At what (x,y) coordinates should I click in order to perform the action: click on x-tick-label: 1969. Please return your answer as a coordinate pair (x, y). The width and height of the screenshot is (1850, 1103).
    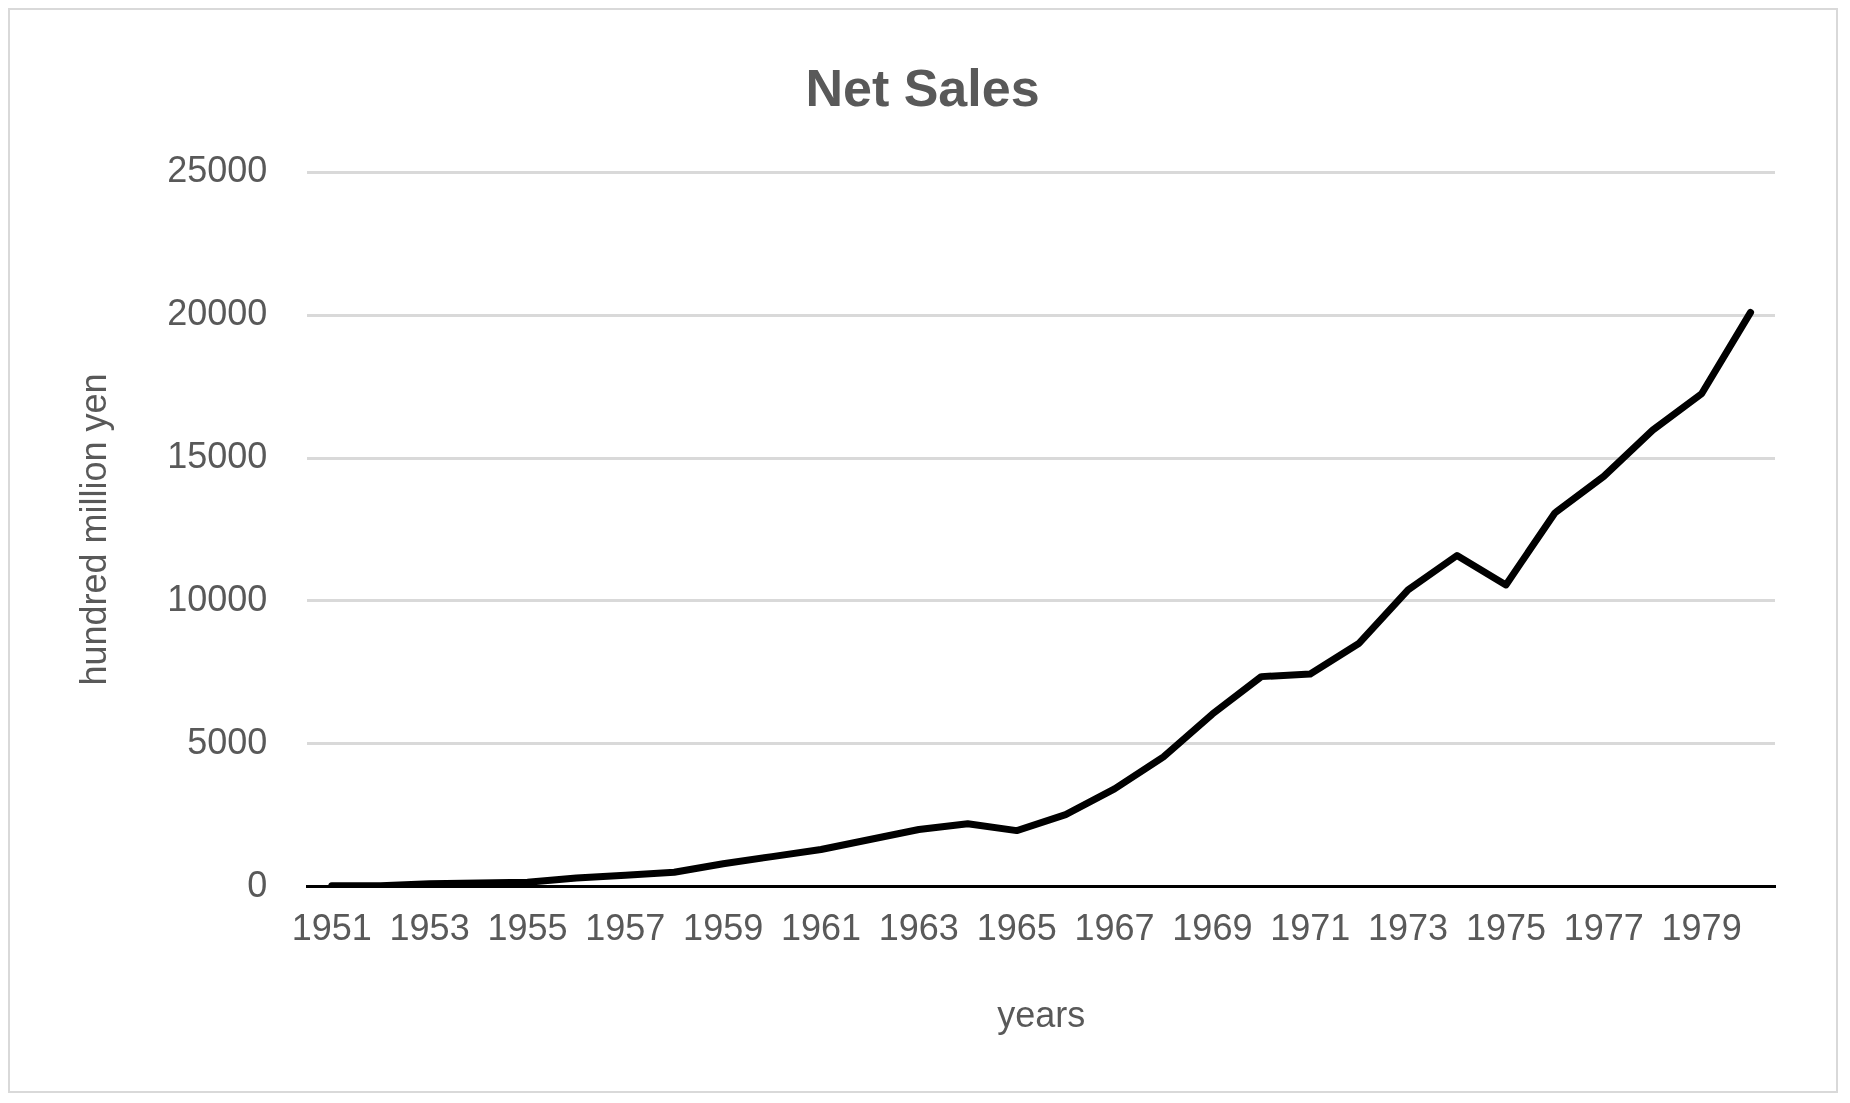
    Looking at the image, I should click on (1212, 928).